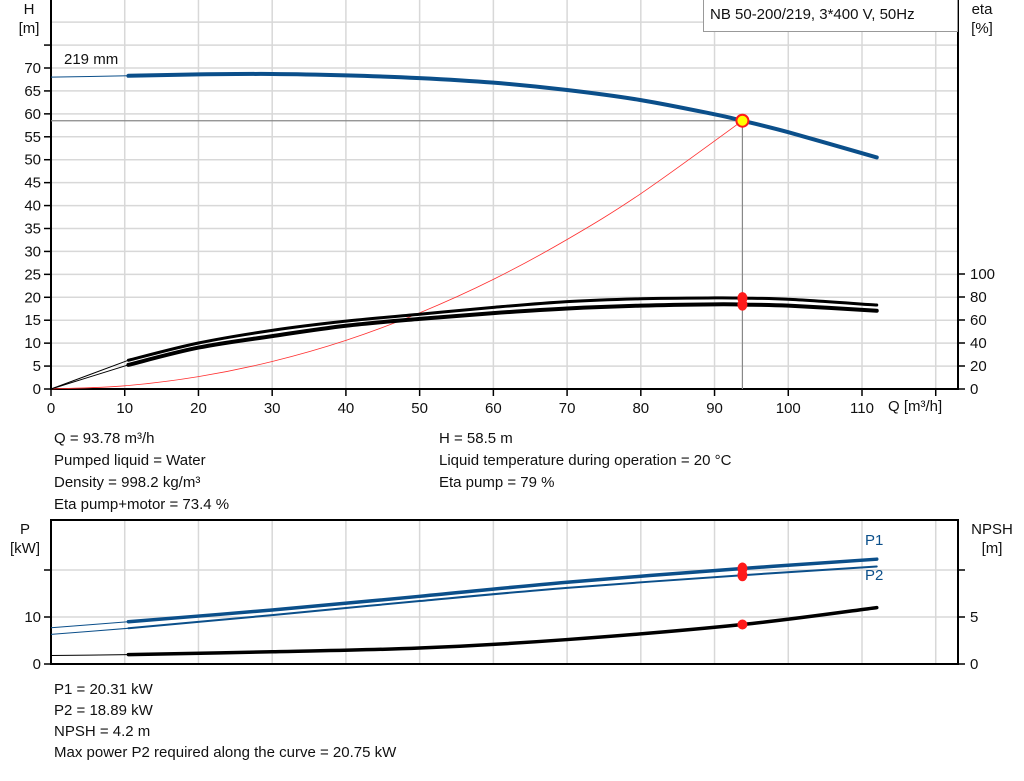  Describe the element at coordinates (32, 114) in the screenshot. I see `h-tick-label: 60` at that location.